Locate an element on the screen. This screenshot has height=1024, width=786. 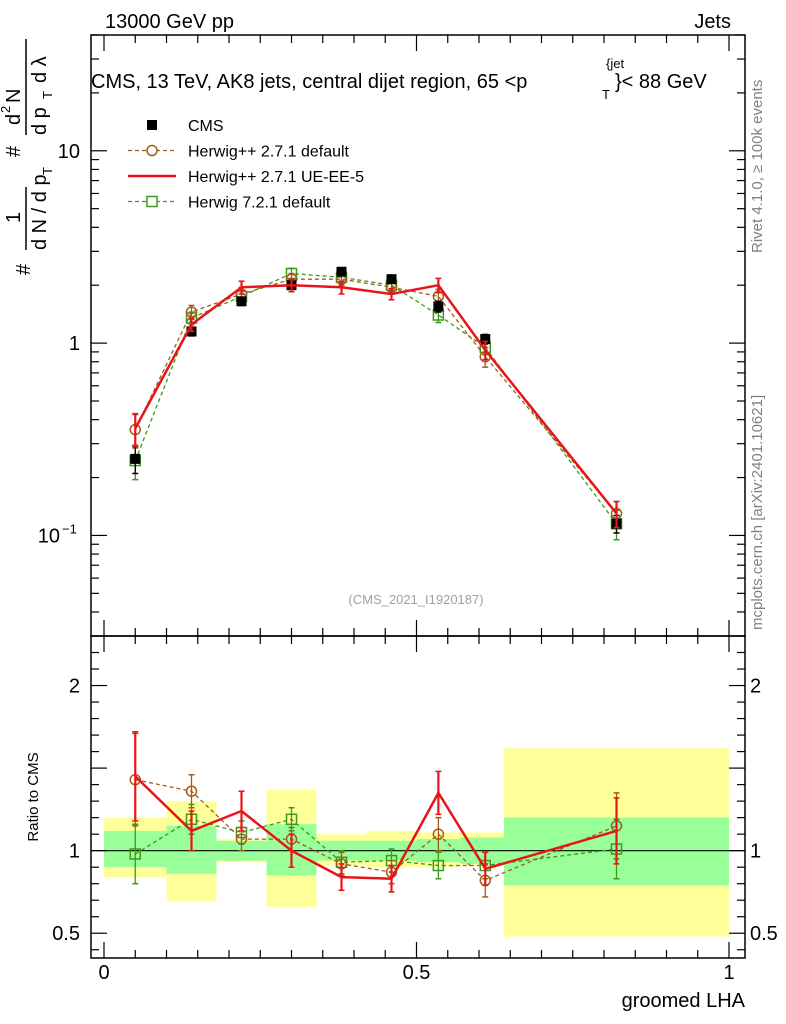
ratio-y-tick-label-left: 2 is located at coordinates (74, 687).